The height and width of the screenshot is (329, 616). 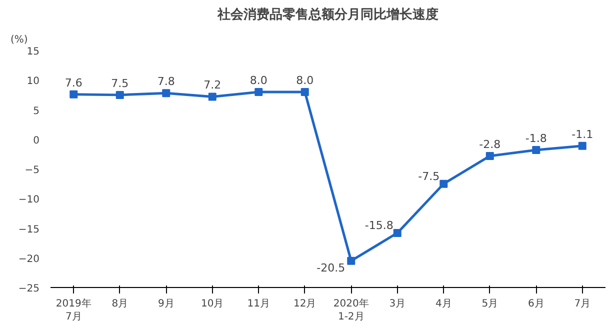 What do you see at coordinates (33, 52) in the screenshot?
I see `y-tick-label: 15` at bounding box center [33, 52].